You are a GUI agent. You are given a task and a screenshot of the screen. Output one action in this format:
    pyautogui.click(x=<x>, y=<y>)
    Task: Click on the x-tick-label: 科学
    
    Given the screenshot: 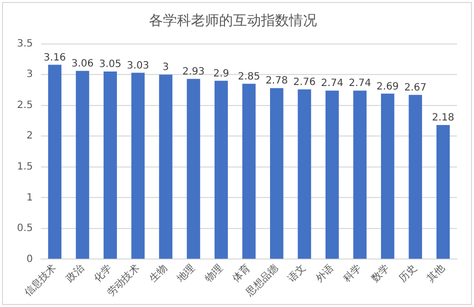 What is the action you would take?
    pyautogui.click(x=352, y=273)
    